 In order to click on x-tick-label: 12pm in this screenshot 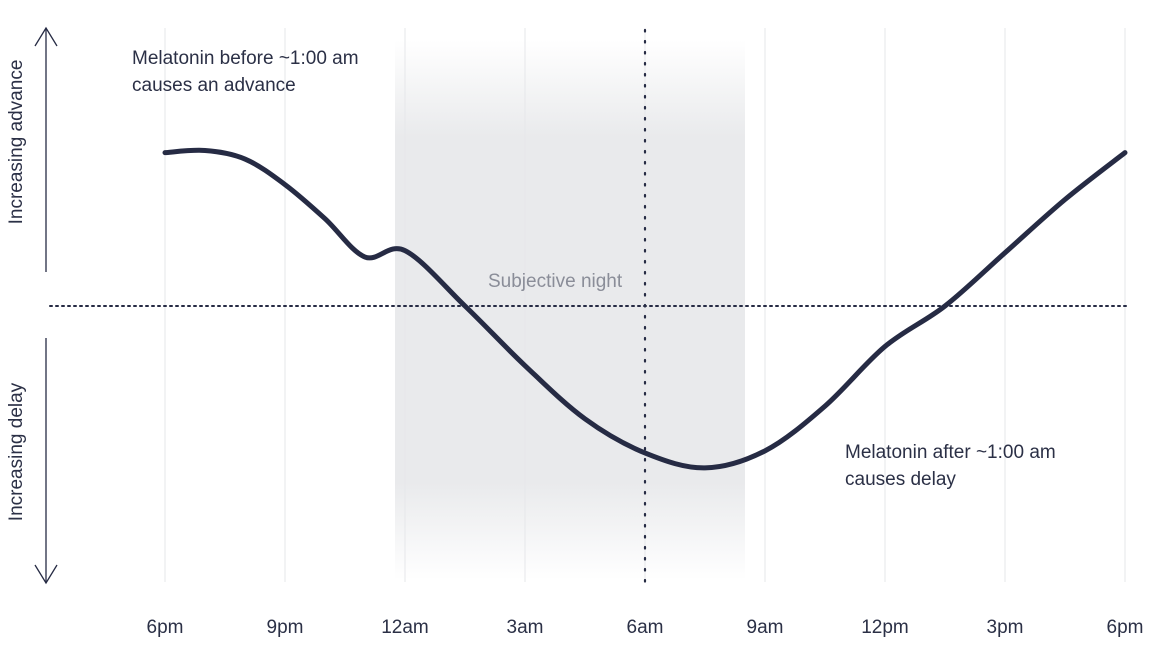, I will do `click(885, 627)`.